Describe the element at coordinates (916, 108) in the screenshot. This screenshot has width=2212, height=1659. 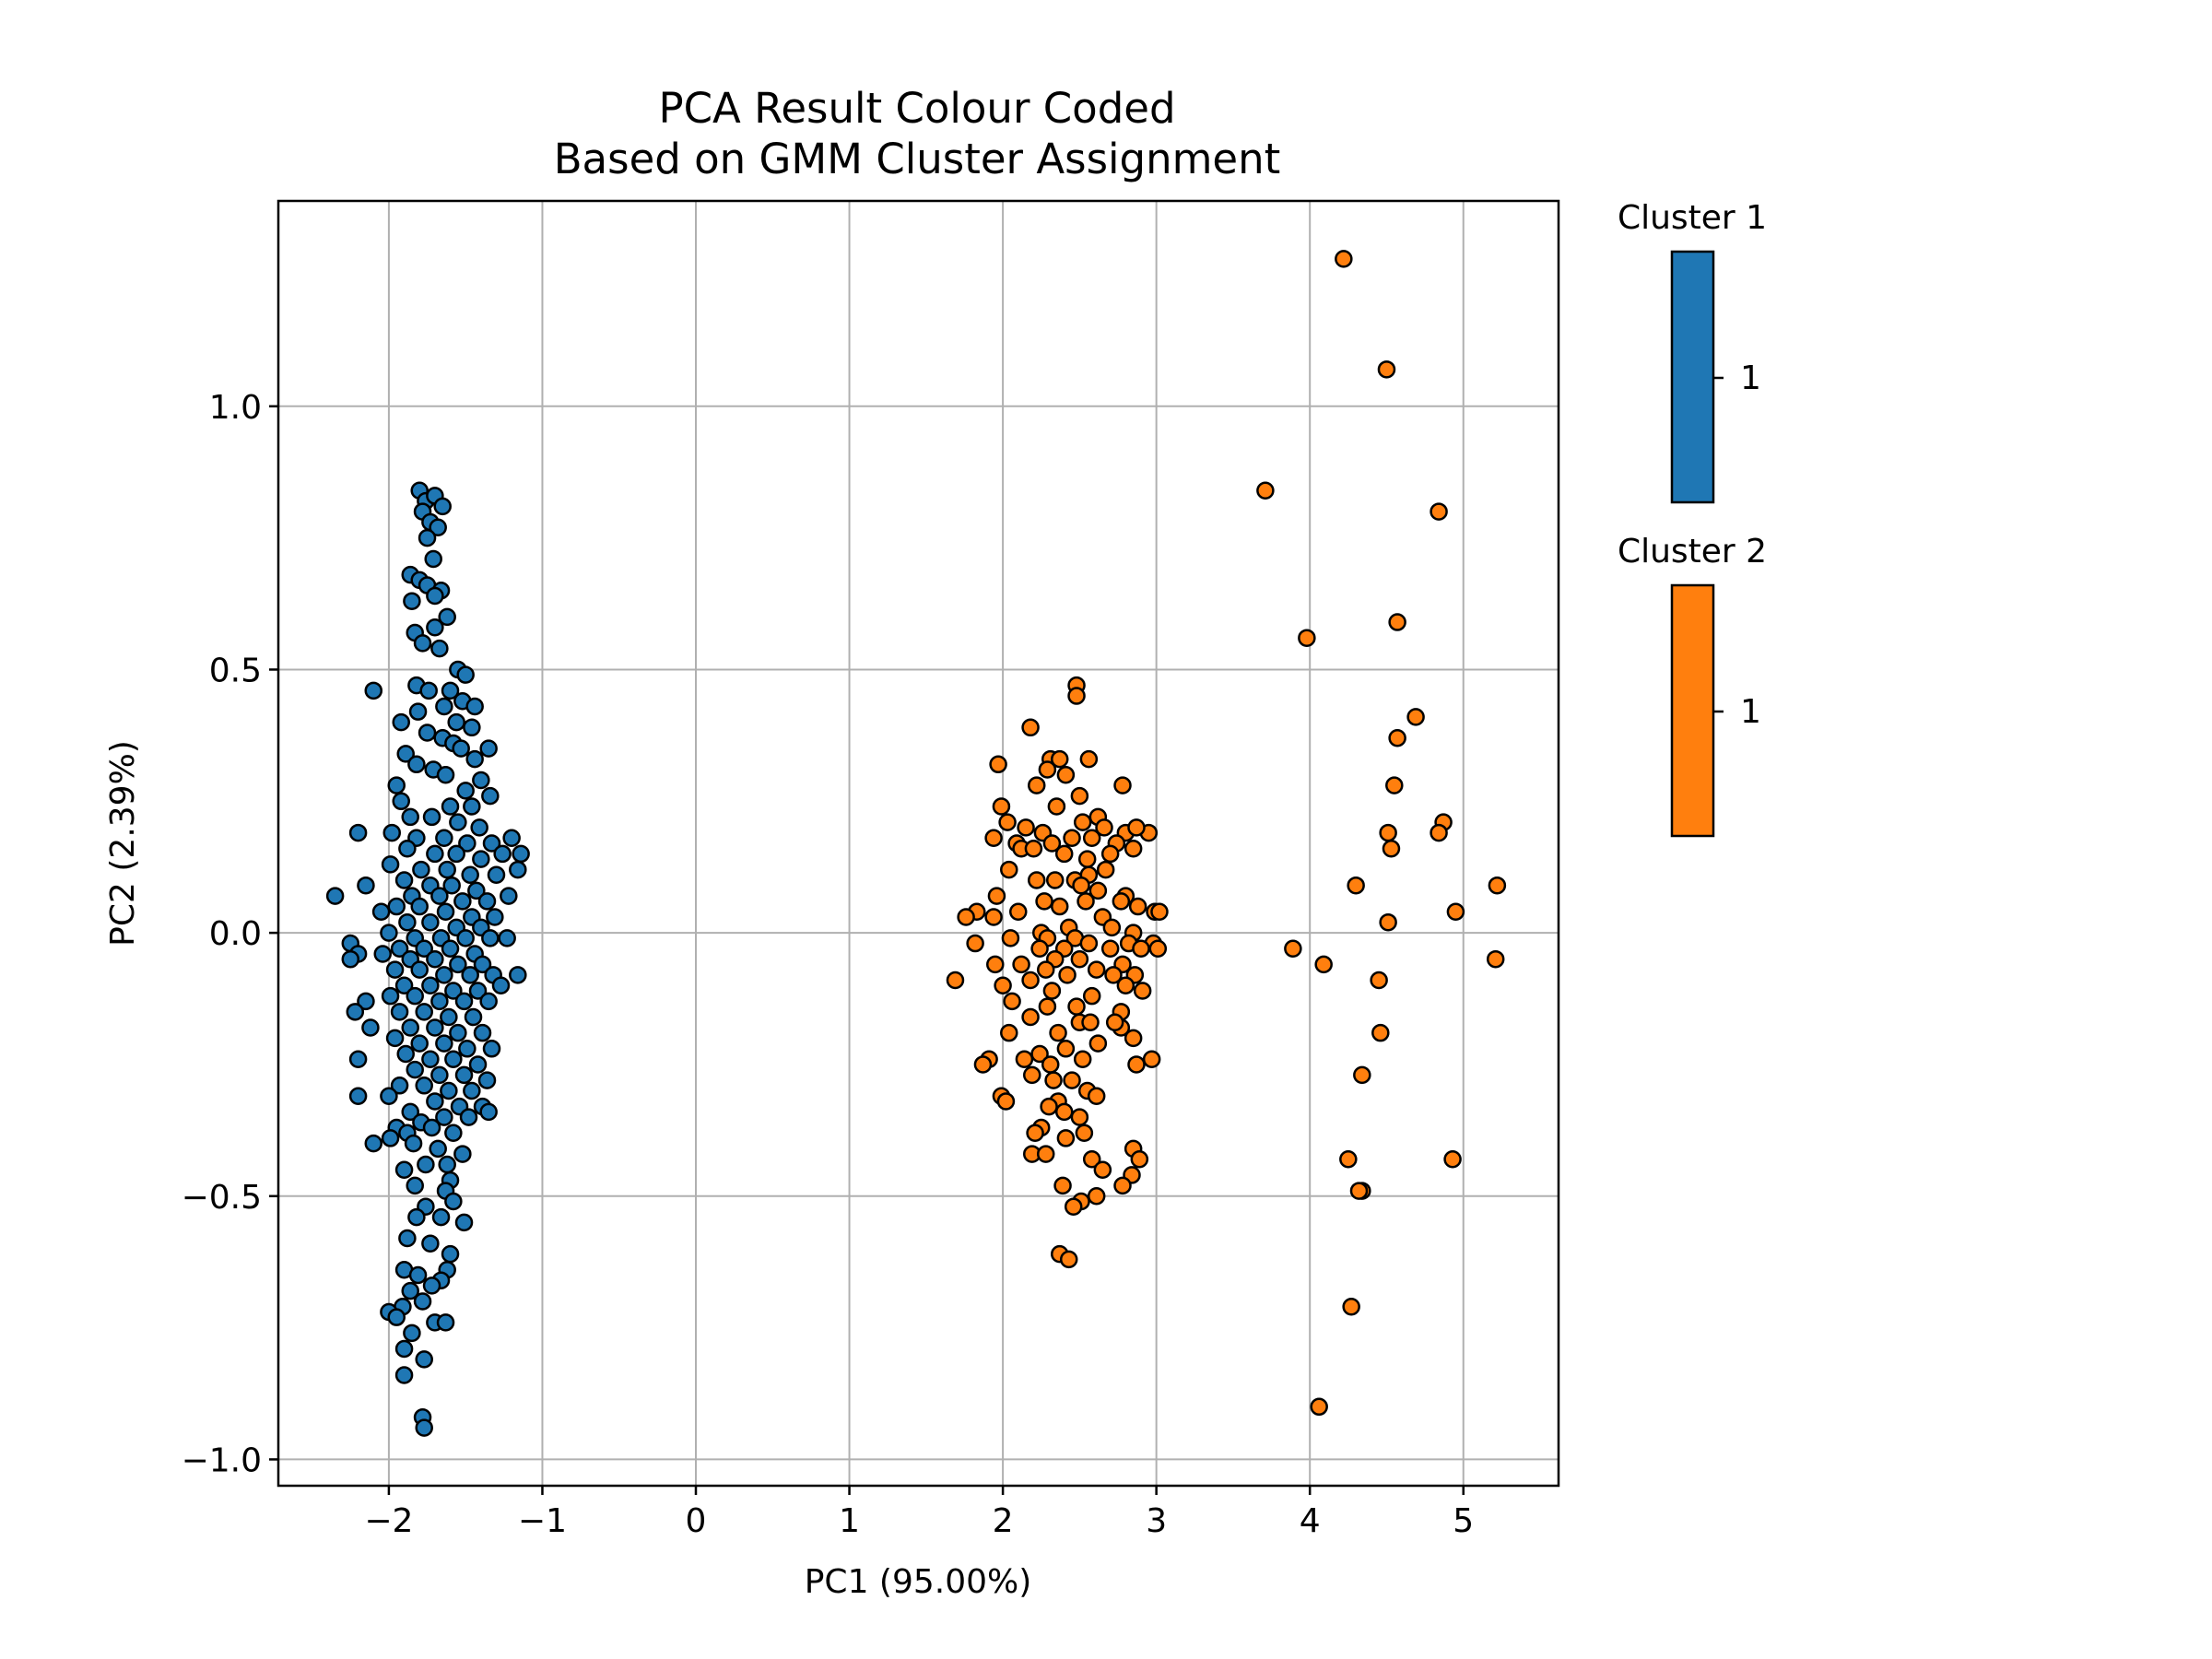
I see `chart-title-line1: PCA Result Colour Coded` at that location.